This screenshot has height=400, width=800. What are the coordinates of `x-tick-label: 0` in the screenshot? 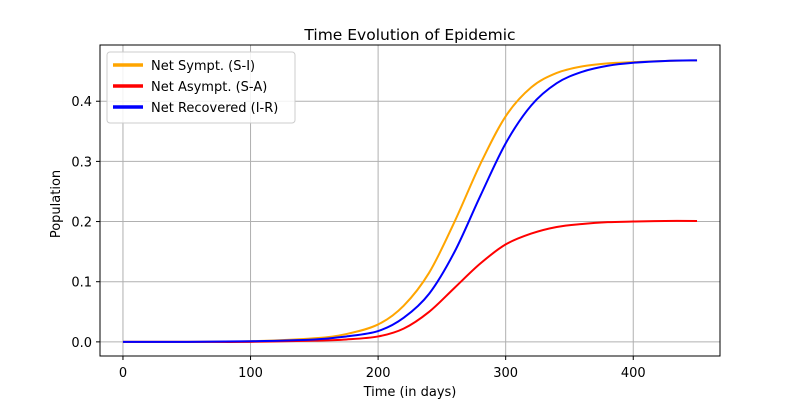 It's located at (123, 373).